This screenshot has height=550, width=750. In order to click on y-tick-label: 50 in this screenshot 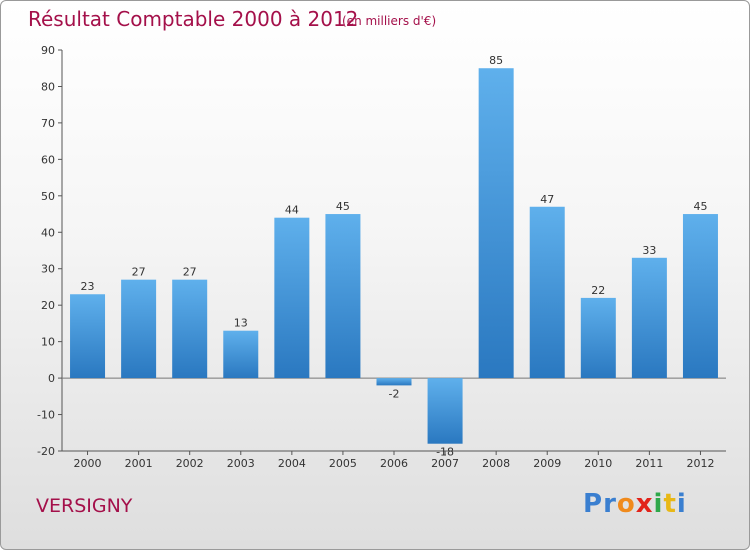, I will do `click(48, 196)`.